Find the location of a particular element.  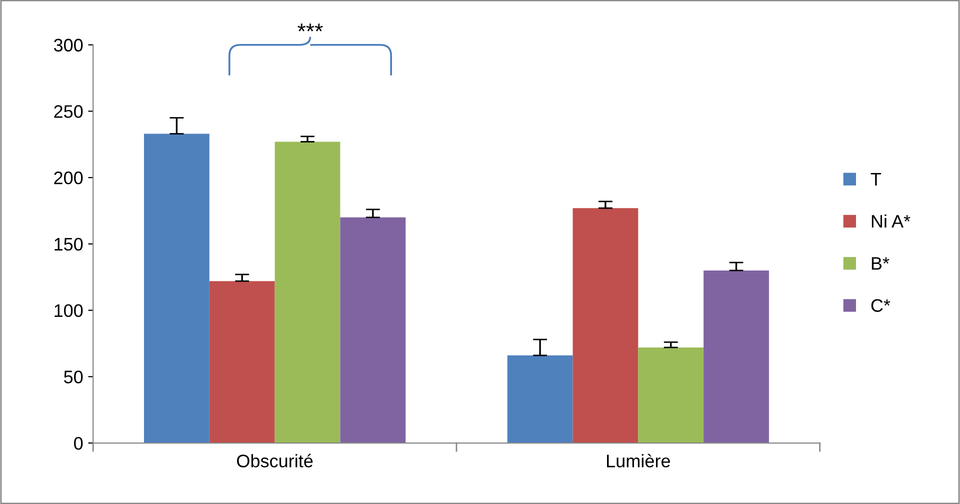

y-tick-label: 100 is located at coordinates (68, 311).